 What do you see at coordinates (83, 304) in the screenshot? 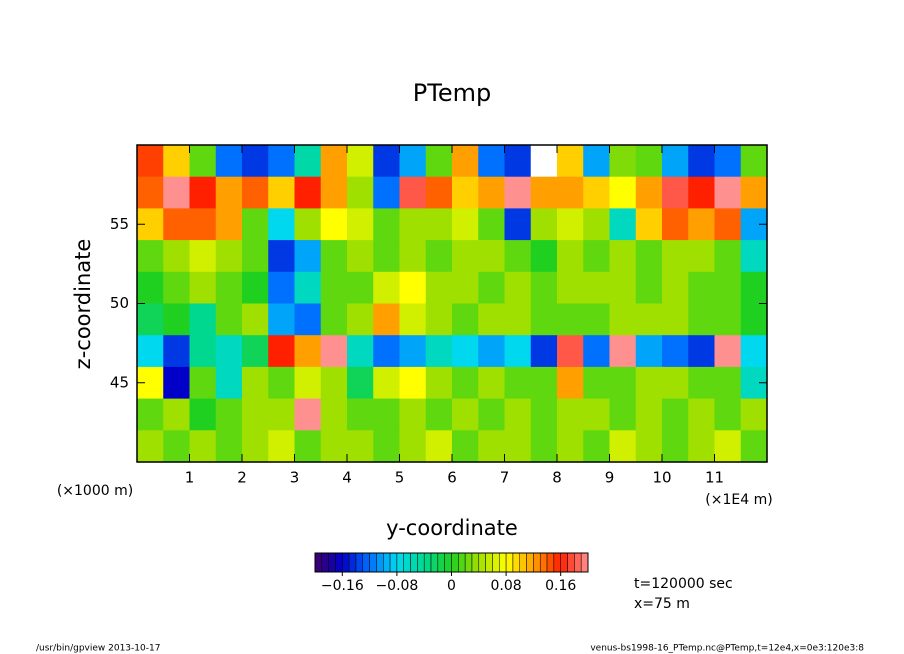
I see `y-axis-label: z-coordinate` at bounding box center [83, 304].